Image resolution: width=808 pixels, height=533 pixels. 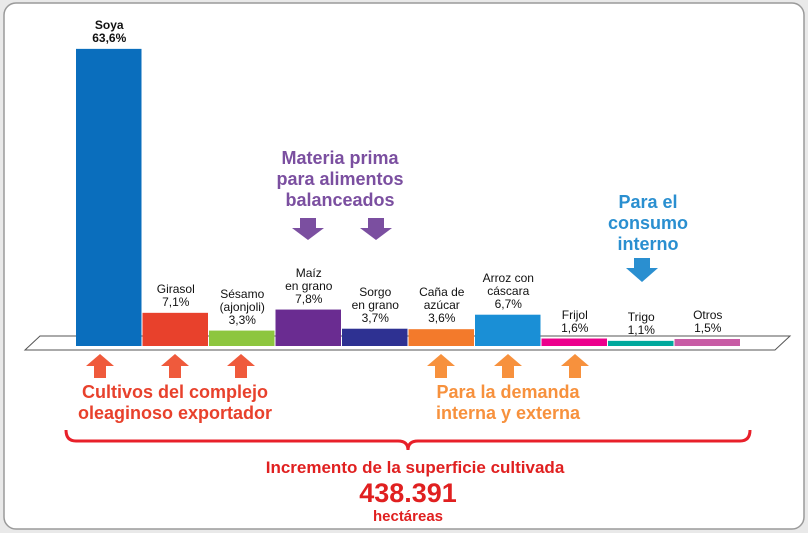 What do you see at coordinates (408, 440) in the screenshot?
I see `bracket` at bounding box center [408, 440].